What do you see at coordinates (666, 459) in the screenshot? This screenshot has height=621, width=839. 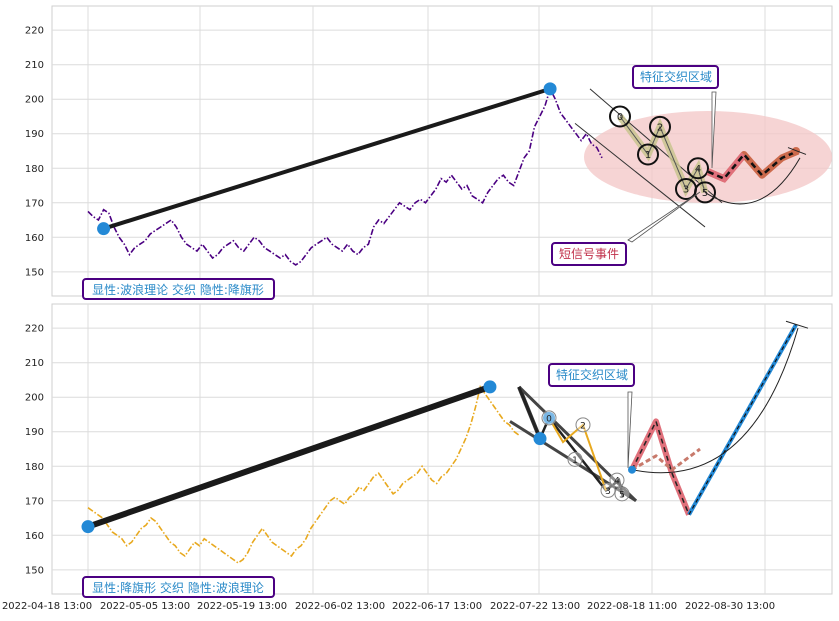 I see `forecast-short-zigzag` at bounding box center [666, 459].